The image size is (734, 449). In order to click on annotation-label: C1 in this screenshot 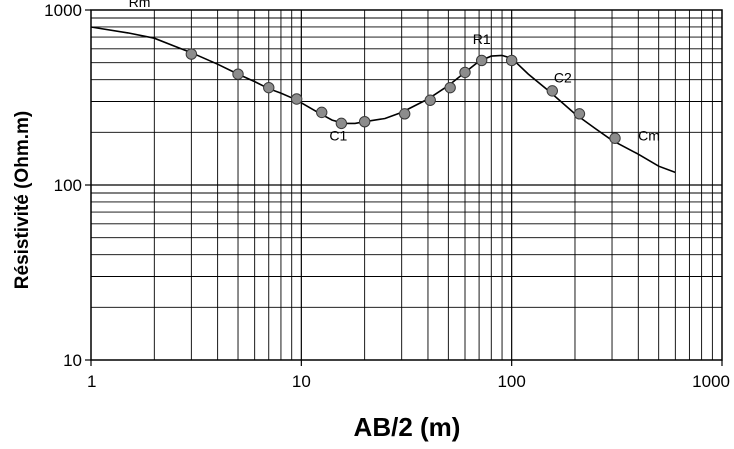, I will do `click(338, 135)`.